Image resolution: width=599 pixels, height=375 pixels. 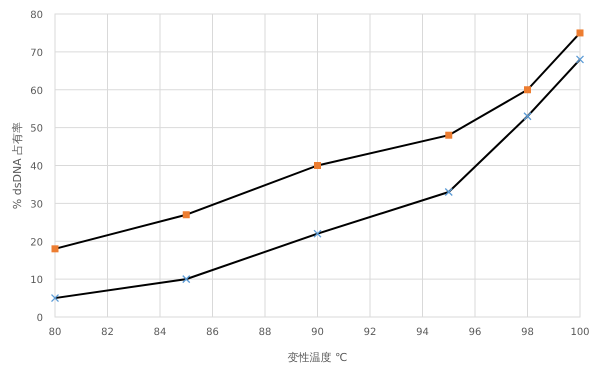 What do you see at coordinates (580, 332) in the screenshot?
I see `x-tick-label: 100` at bounding box center [580, 332].